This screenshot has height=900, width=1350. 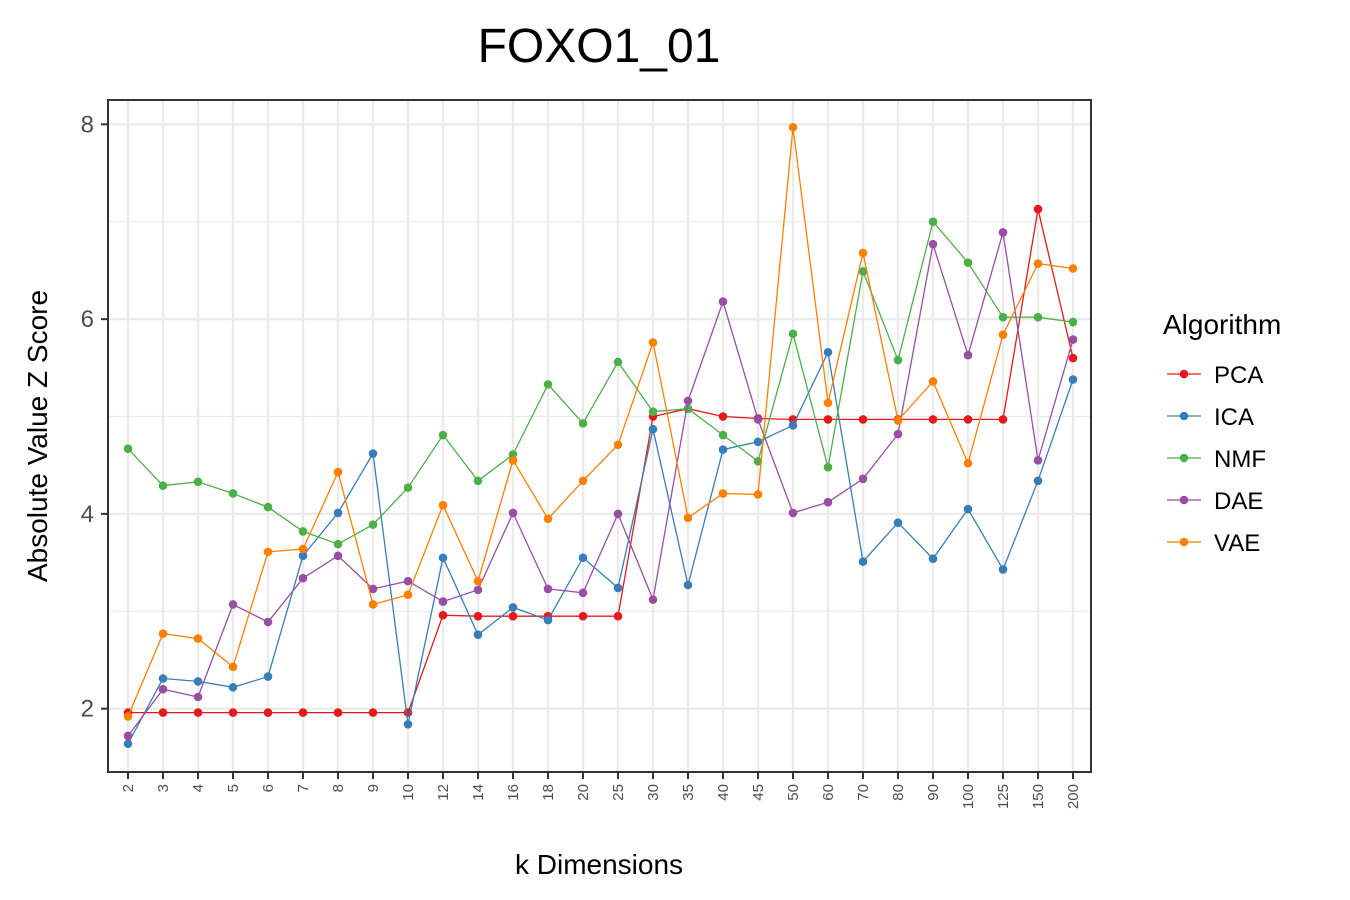 What do you see at coordinates (1073, 796) in the screenshot?
I see `x-tick-label: 200` at bounding box center [1073, 796].